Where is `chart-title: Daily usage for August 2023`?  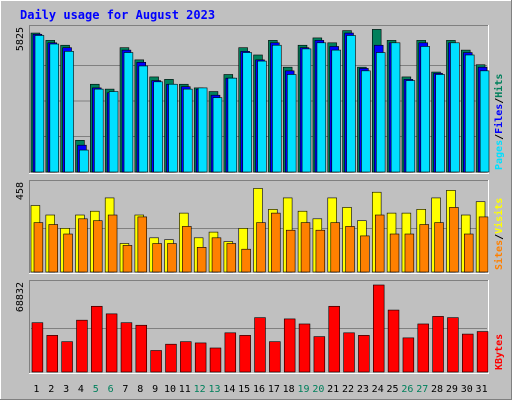
chart-title: Daily usage for August 2023 is located at coordinates (117, 15).